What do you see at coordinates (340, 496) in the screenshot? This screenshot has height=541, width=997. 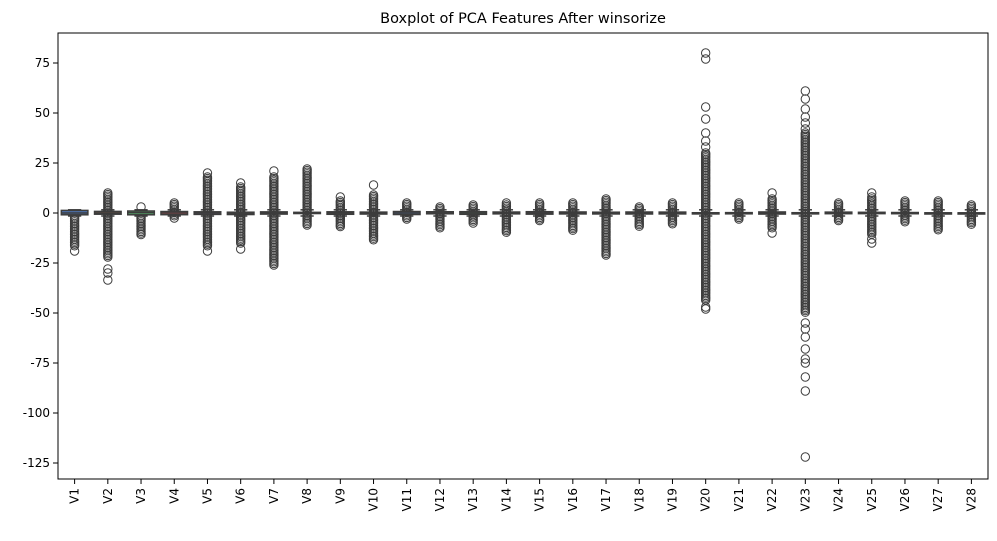 I see `x-tick-label: V9` at bounding box center [340, 496].